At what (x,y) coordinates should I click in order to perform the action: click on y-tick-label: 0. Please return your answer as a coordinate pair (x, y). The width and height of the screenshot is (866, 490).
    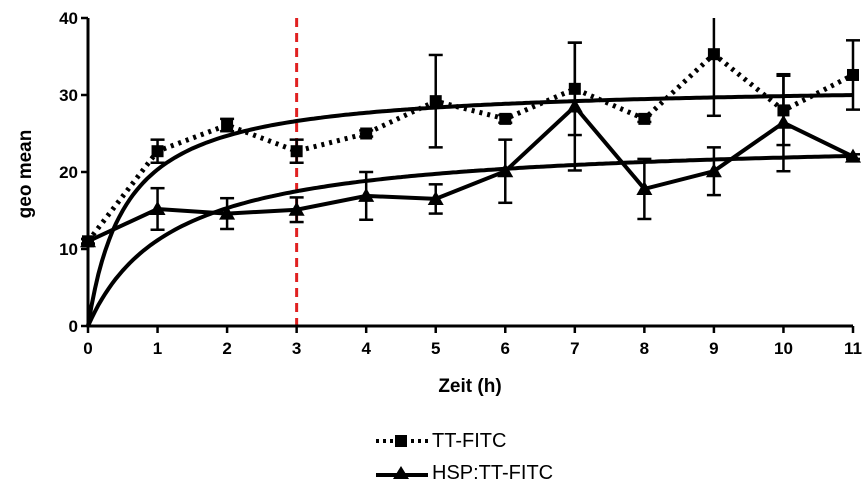
    Looking at the image, I should click on (73, 326).